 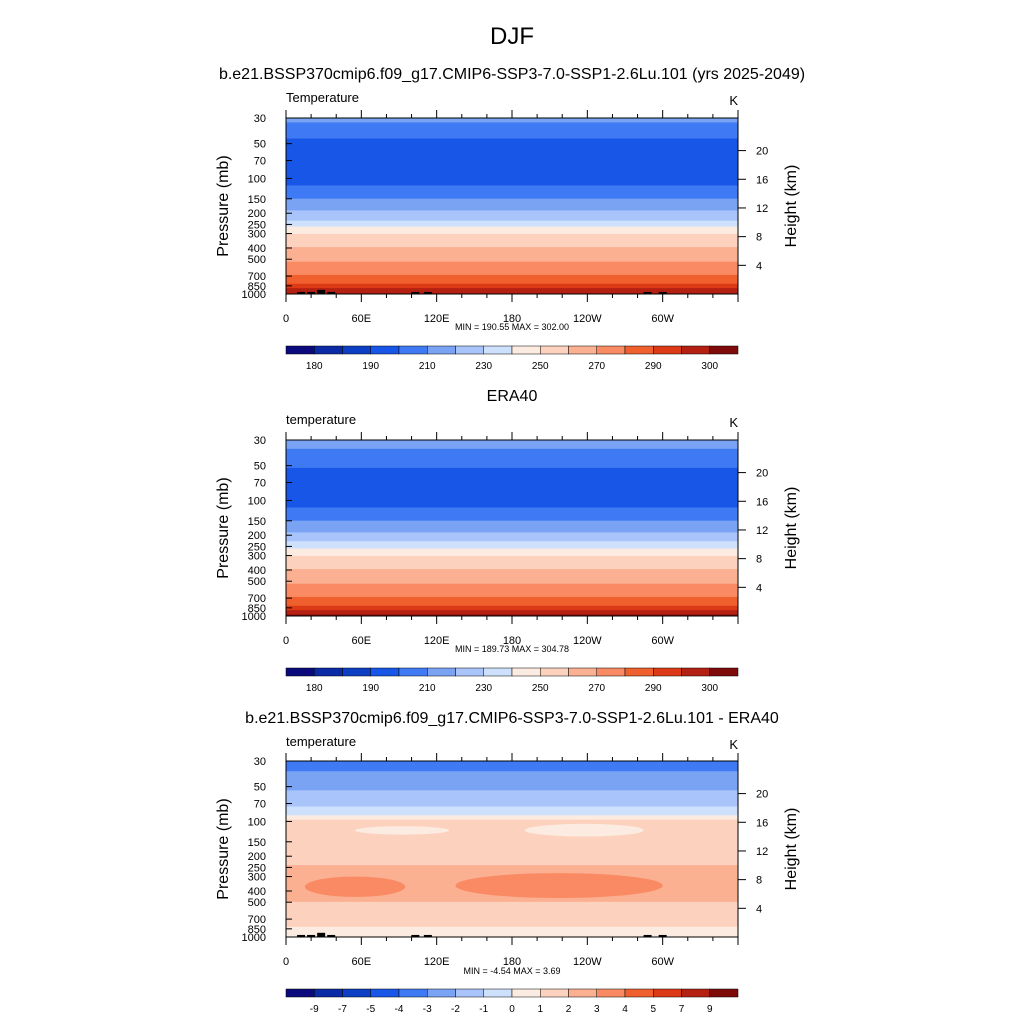 What do you see at coordinates (342, 1009) in the screenshot?
I see `colorbar-label: -7` at bounding box center [342, 1009].